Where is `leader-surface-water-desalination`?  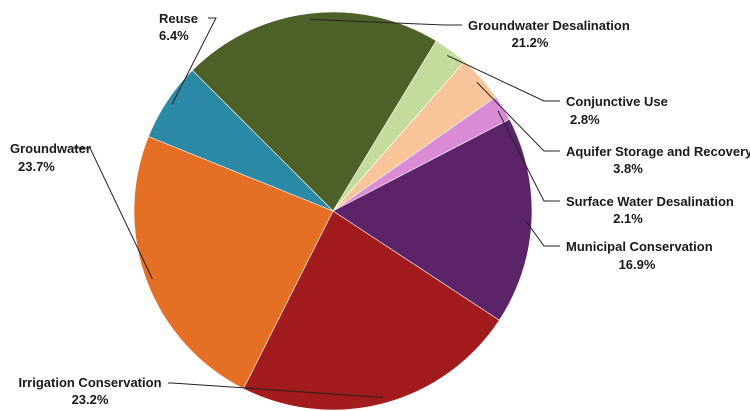 leader-surface-water-desalination is located at coordinates (528, 156).